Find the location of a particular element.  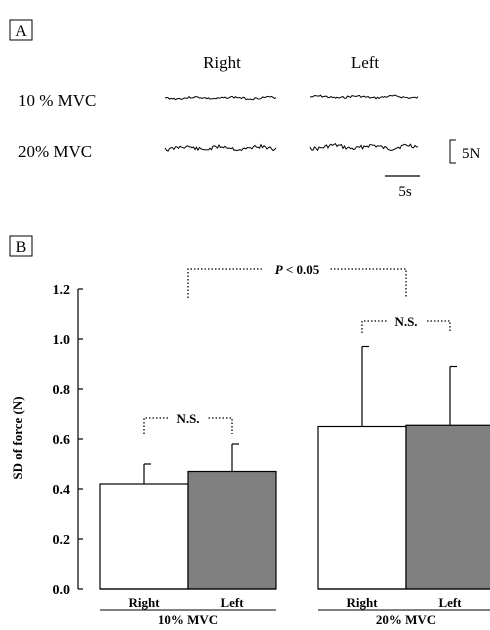

trace-20-right is located at coordinates (220, 147).